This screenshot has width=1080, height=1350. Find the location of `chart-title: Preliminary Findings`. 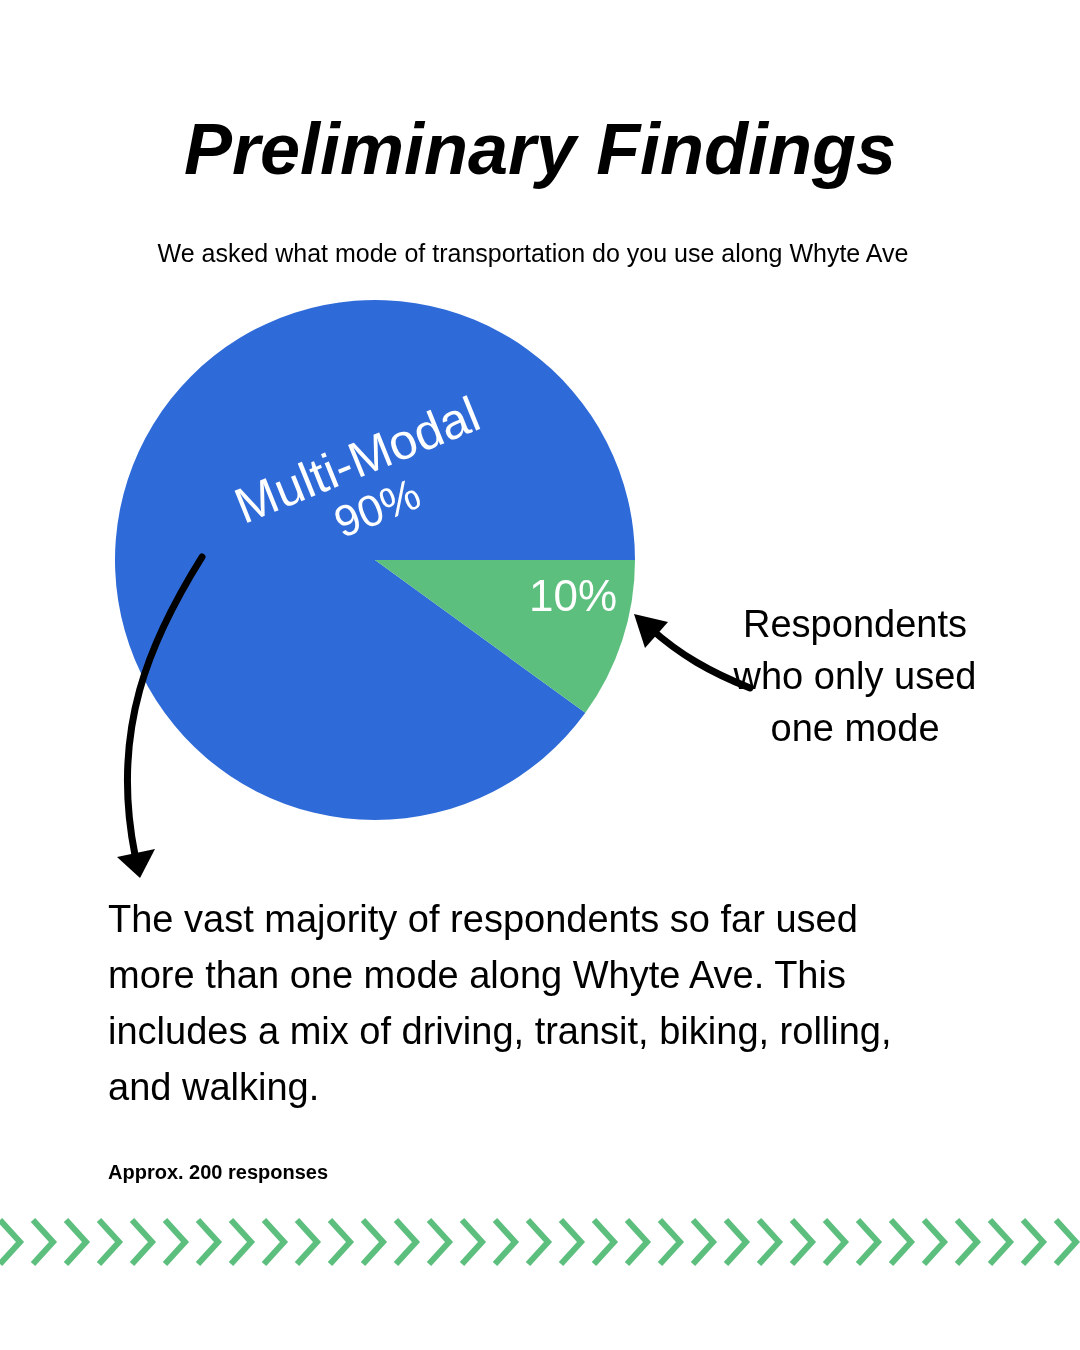

chart-title: Preliminary Findings is located at coordinates (540, 149).